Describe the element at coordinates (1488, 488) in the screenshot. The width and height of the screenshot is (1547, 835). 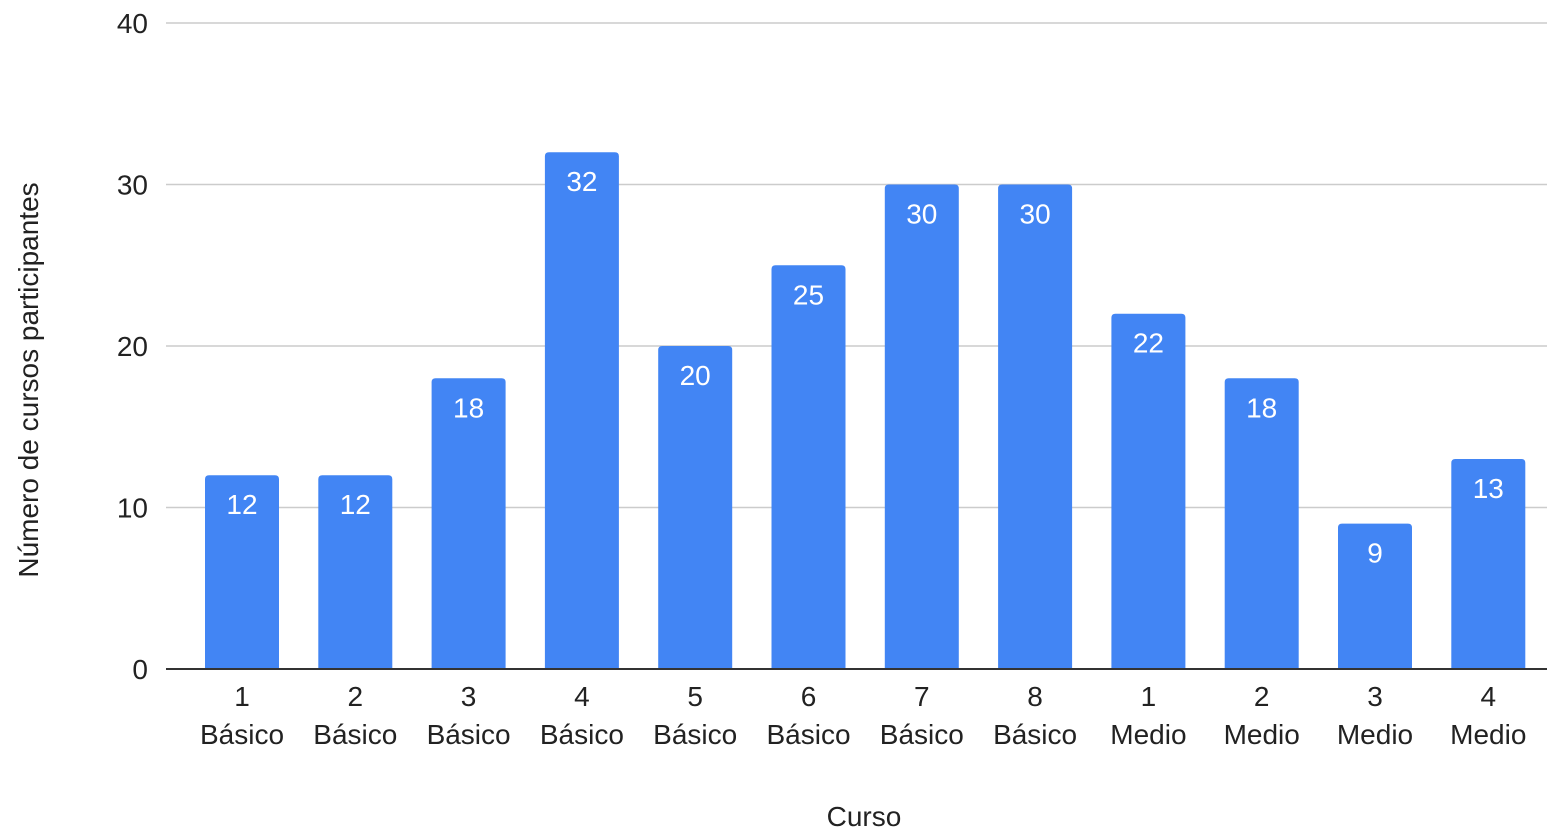
I see `bar-data-label: 13` at that location.